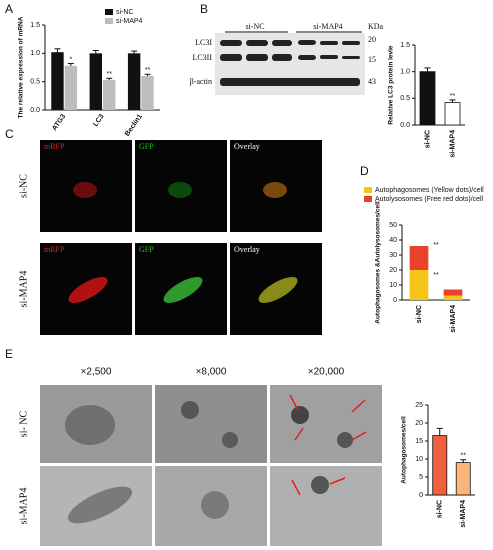 Image resolution: width=493 pixels, height=550 pixels. What do you see at coordinates (419, 441) in the screenshot?
I see `y-tick-label: 15` at bounding box center [419, 441].